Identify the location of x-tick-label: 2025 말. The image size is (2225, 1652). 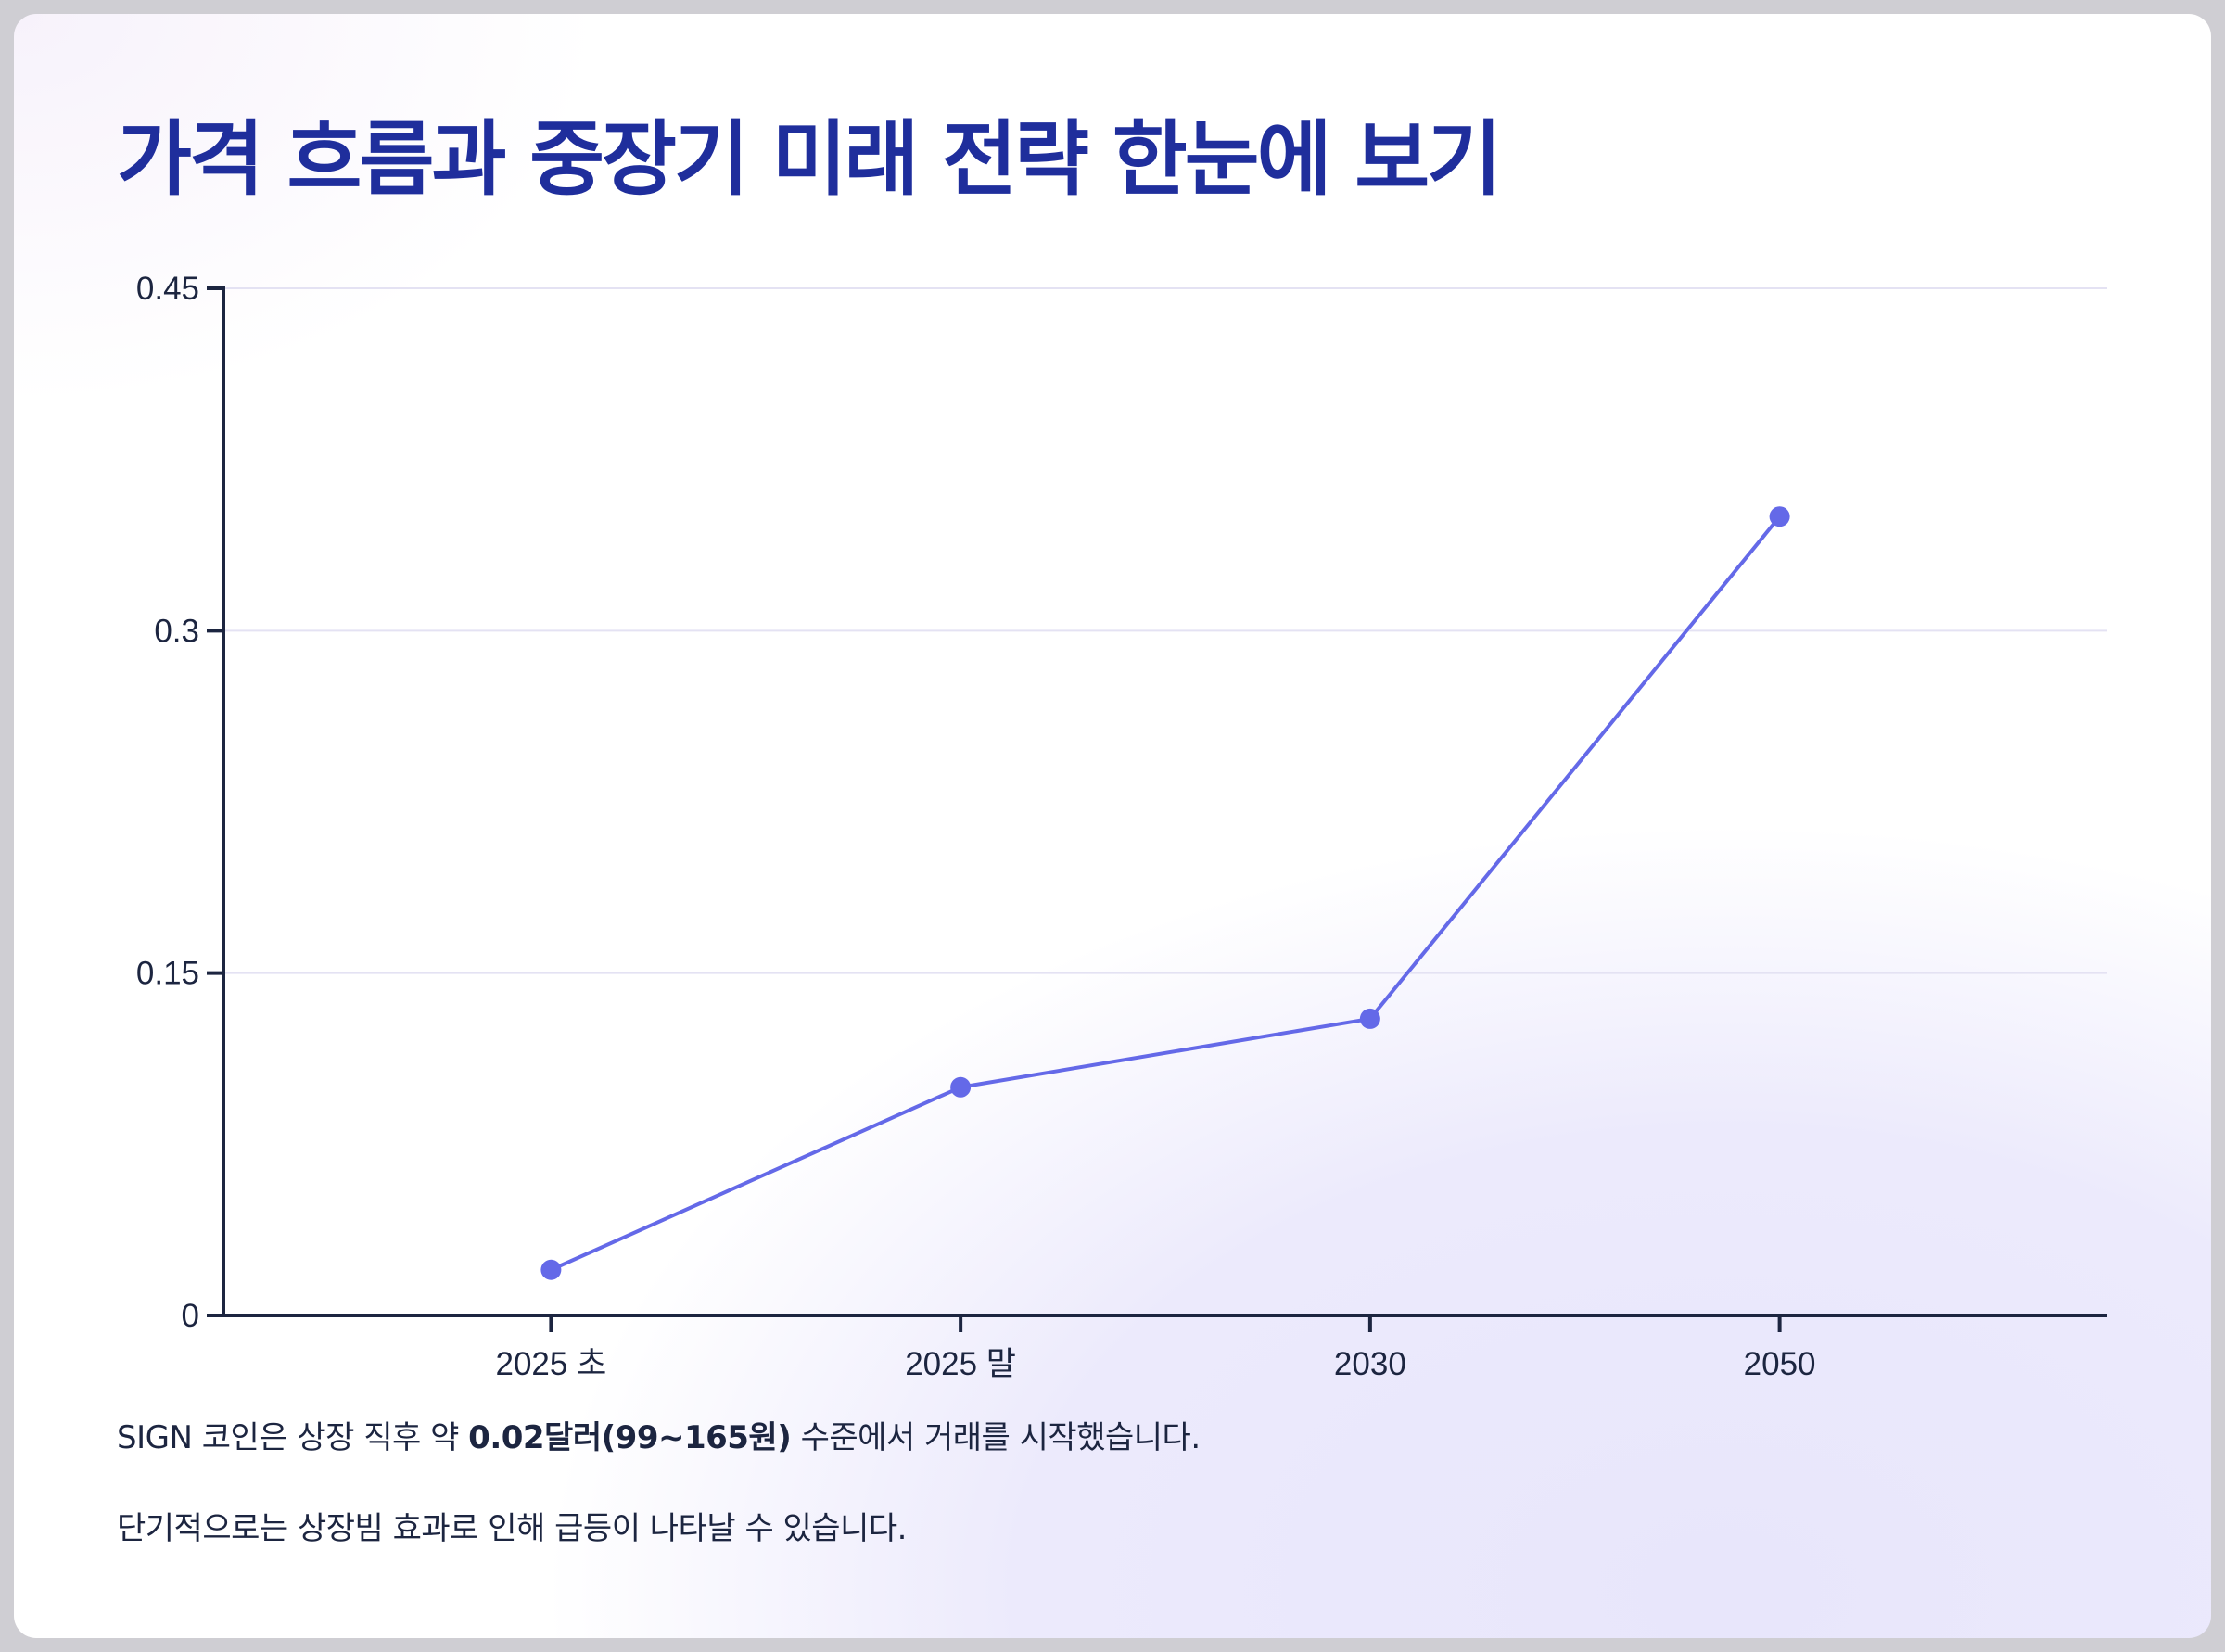
(960, 1364).